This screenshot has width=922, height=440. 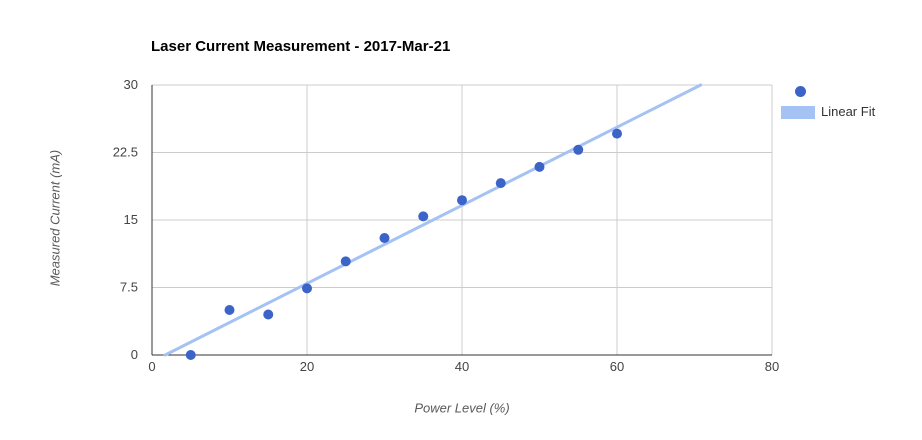 I want to click on y-tick-label: 0, so click(x=134, y=354).